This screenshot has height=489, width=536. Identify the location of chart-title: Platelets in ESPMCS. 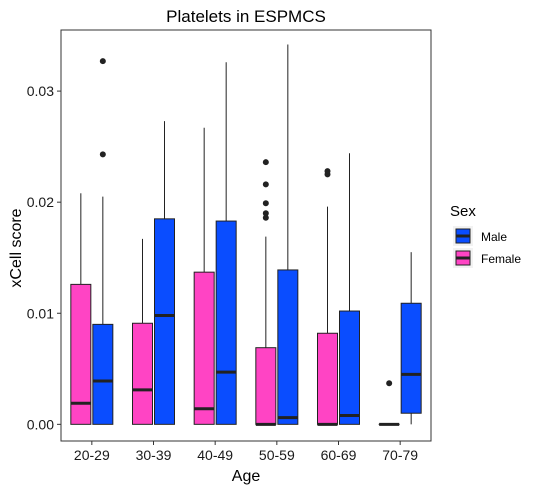
(246, 16).